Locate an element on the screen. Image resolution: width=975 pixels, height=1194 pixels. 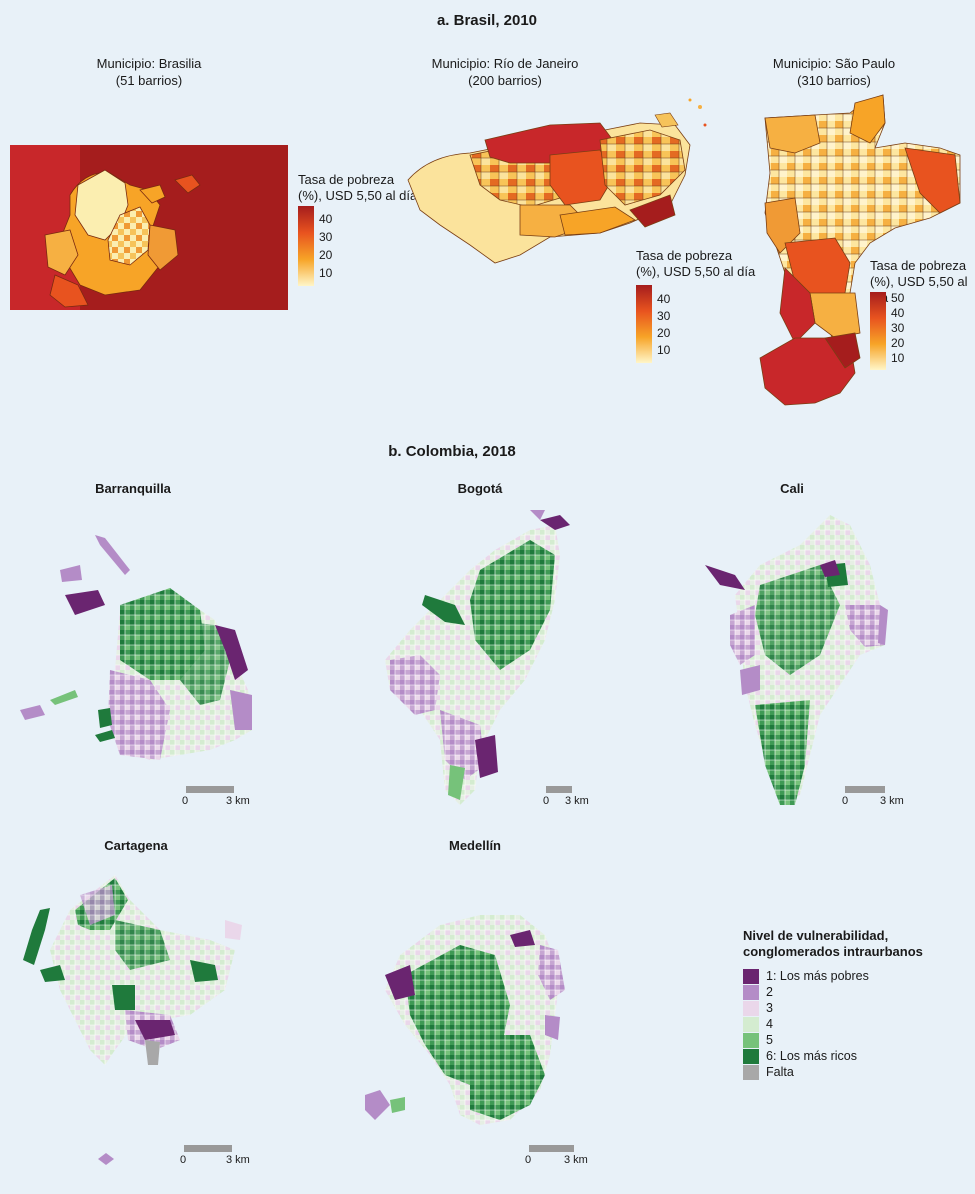
legend-label: 4 is located at coordinates (769, 1024).